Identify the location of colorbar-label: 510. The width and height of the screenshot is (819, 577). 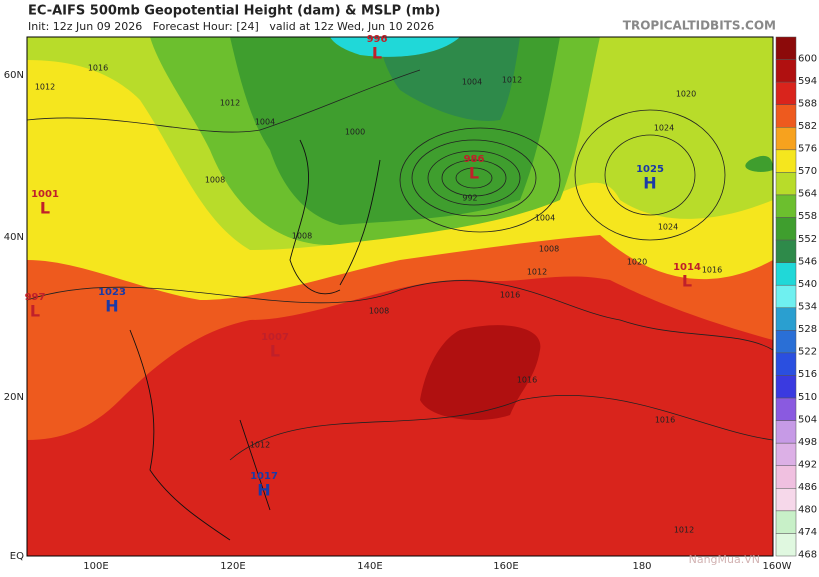
(807, 397).